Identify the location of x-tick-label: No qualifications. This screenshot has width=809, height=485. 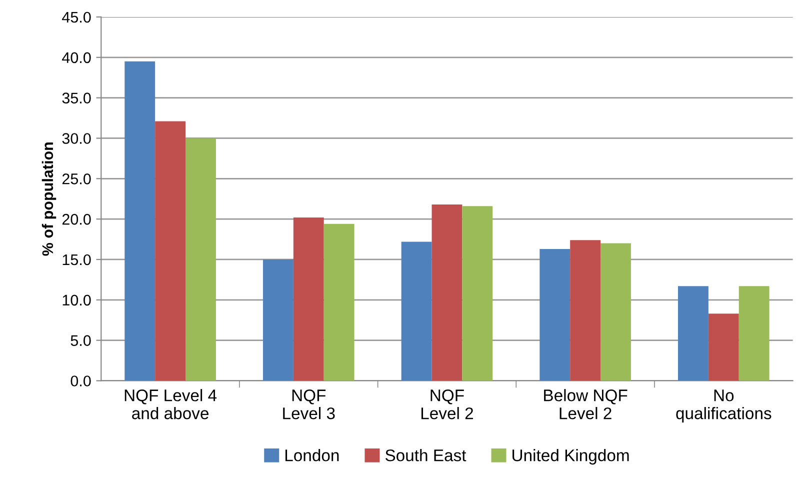
(724, 406).